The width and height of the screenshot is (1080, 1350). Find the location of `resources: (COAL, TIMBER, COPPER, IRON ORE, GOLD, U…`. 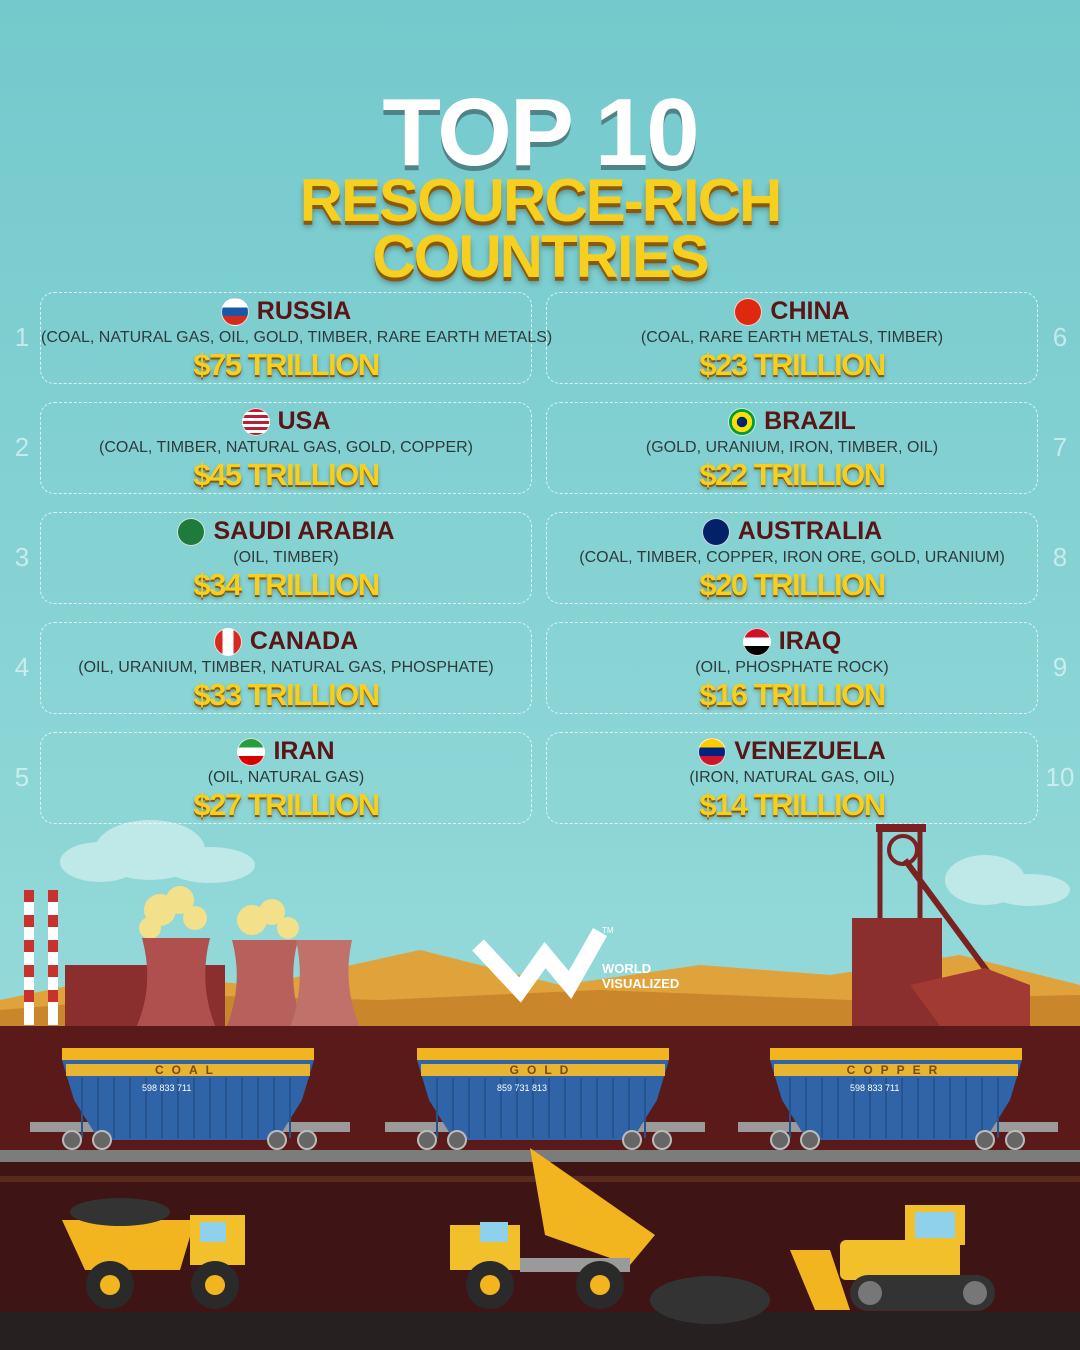

resources: (COAL, TIMBER, COPPER, IRON ORE, GOLD, U… is located at coordinates (792, 557).